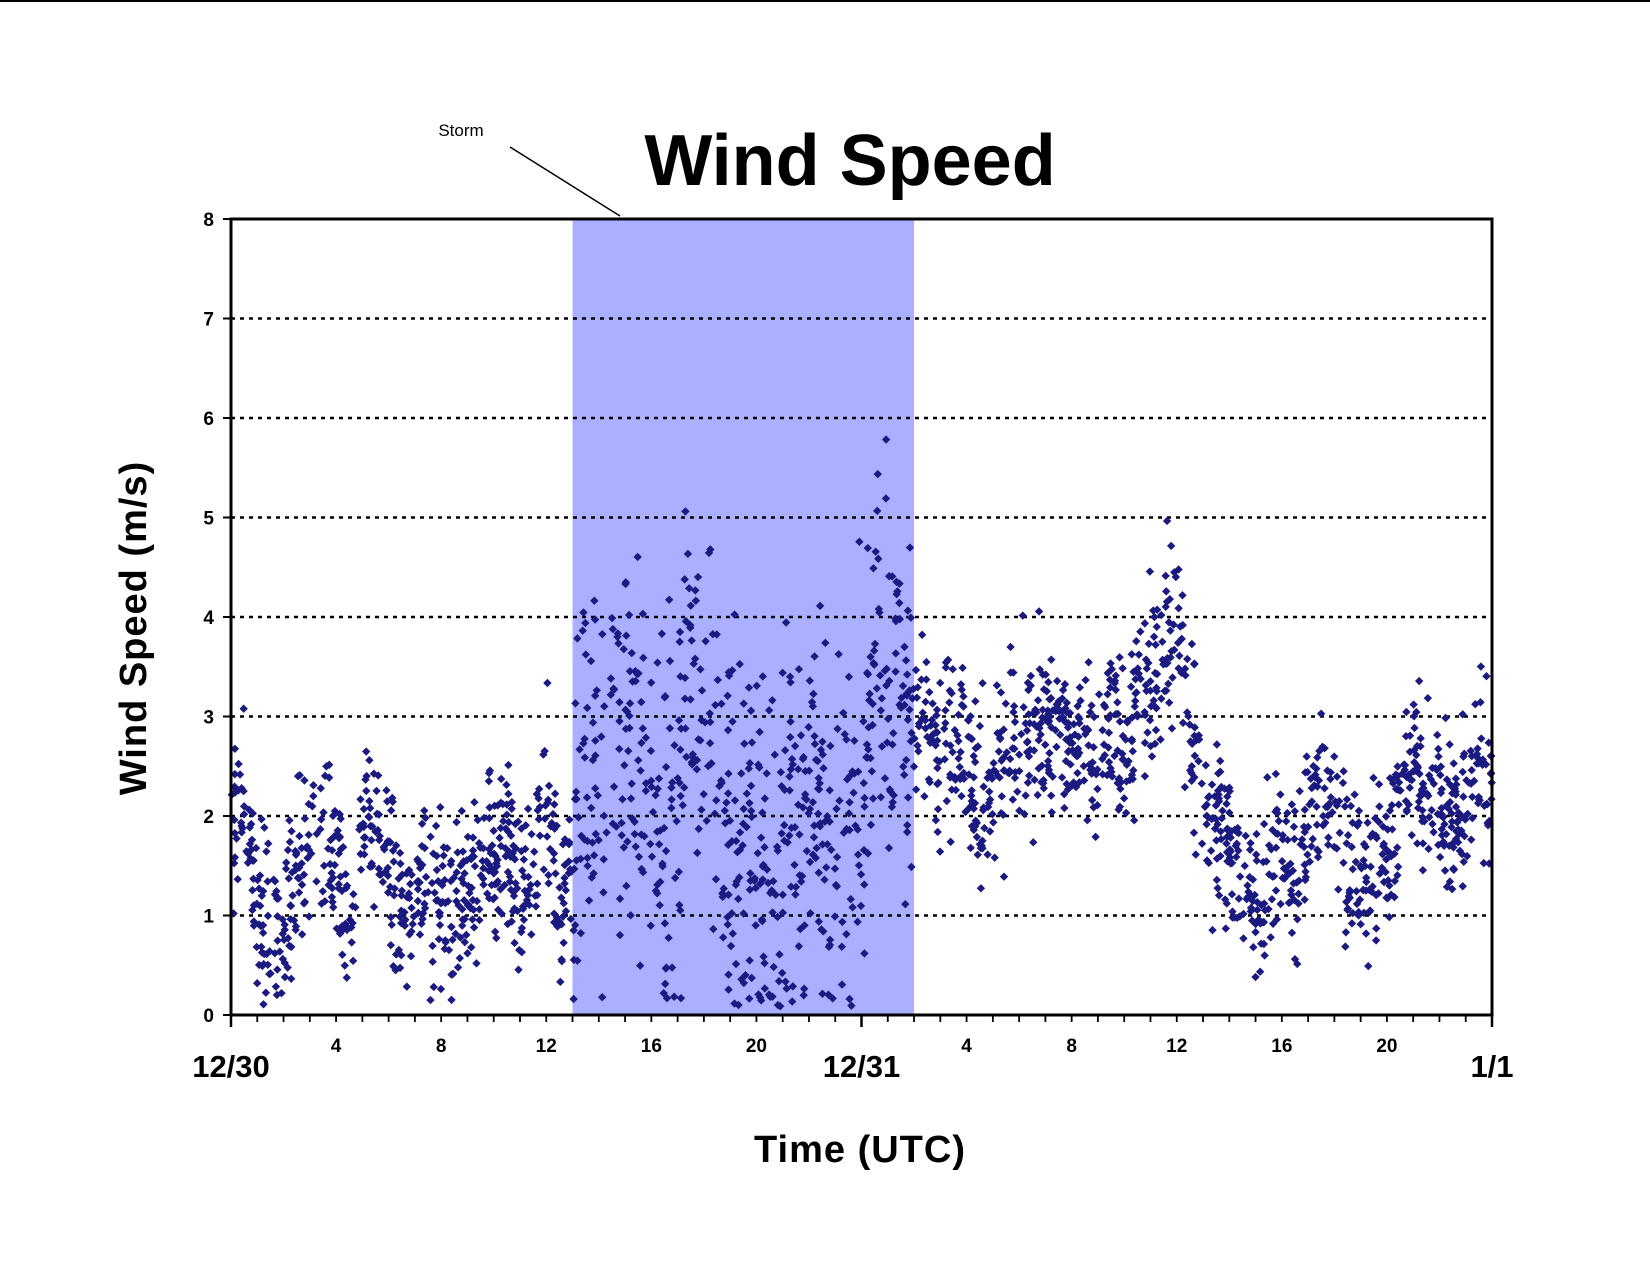 The image size is (1650, 1275). Describe the element at coordinates (134, 628) in the screenshot. I see `y-axis-label: Wind Speed (m/s)` at that location.